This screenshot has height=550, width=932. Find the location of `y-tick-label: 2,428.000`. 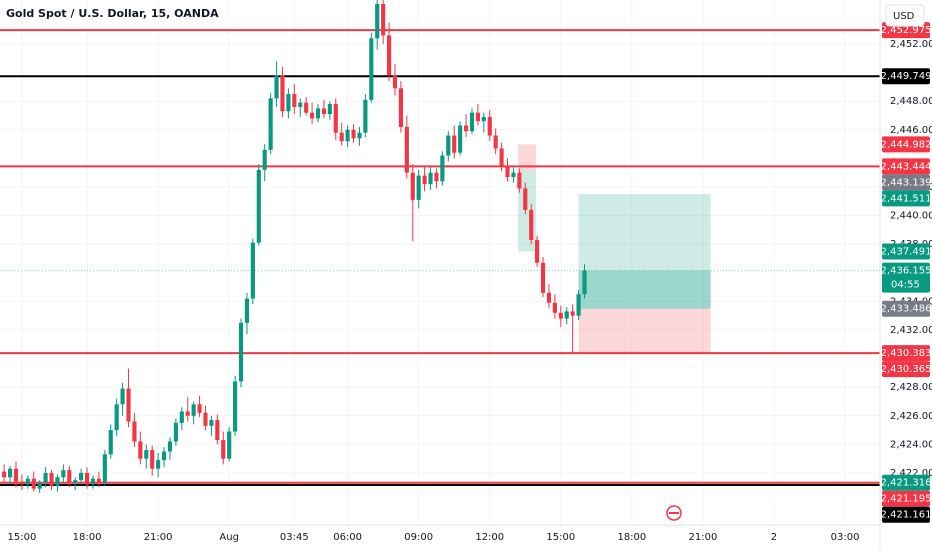

y-tick-label: 2,428.000 is located at coordinates (911, 387).